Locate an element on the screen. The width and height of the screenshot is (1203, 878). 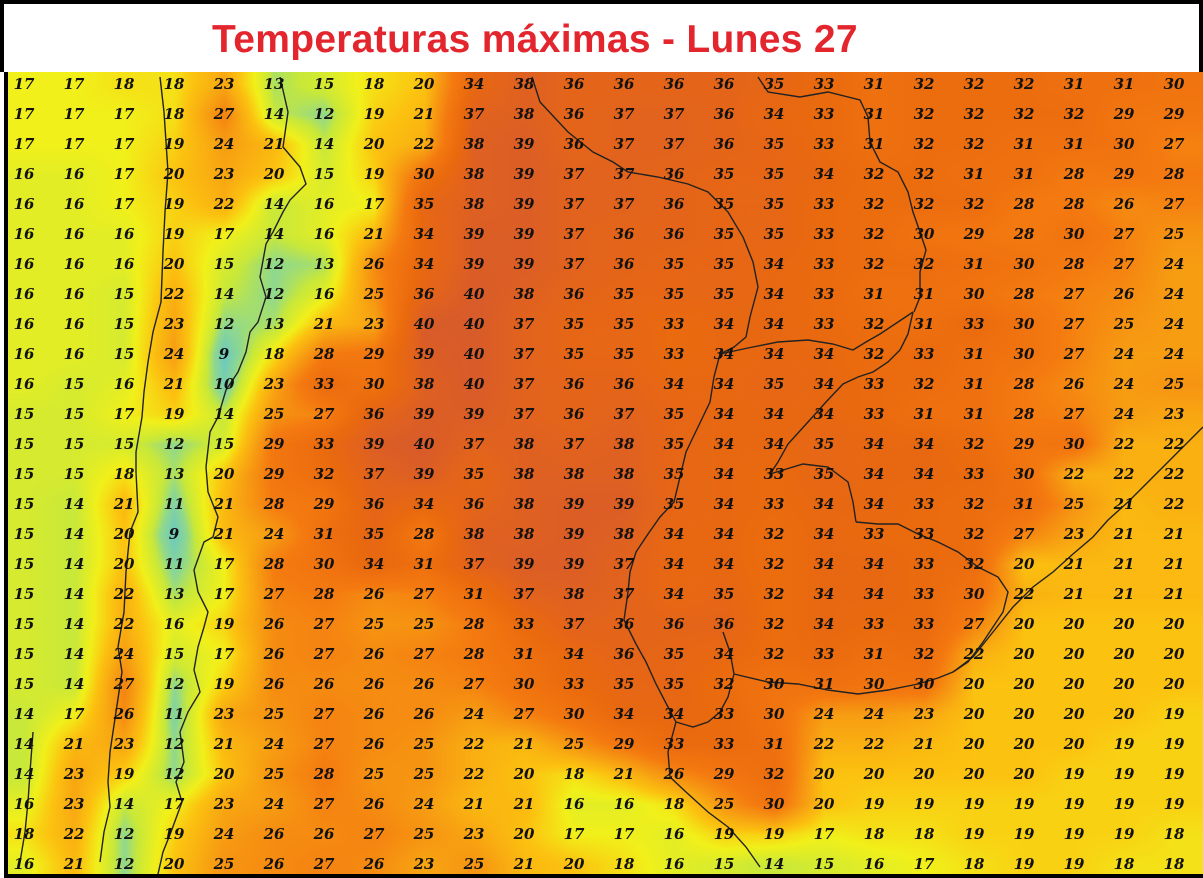
buenos-aires-coast-line is located at coordinates (705, 679).